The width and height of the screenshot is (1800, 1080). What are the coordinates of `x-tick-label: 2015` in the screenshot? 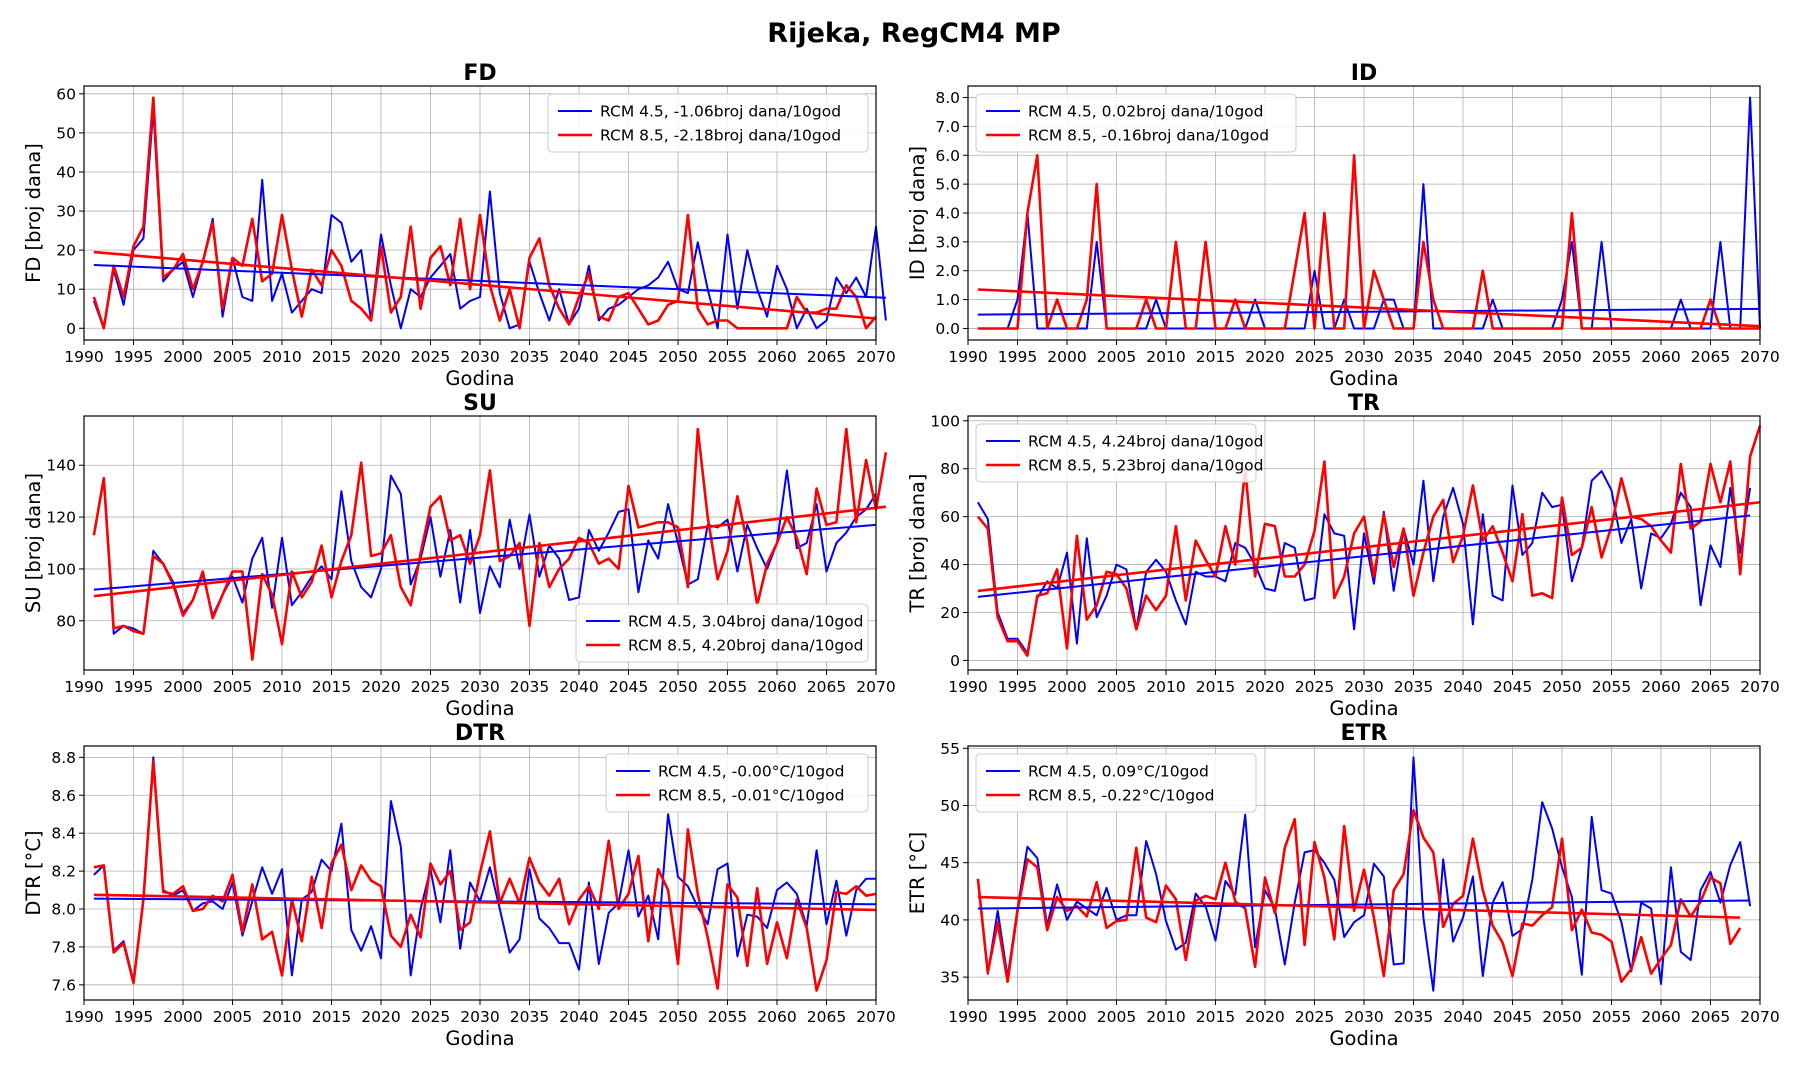 It's located at (1215, 687).